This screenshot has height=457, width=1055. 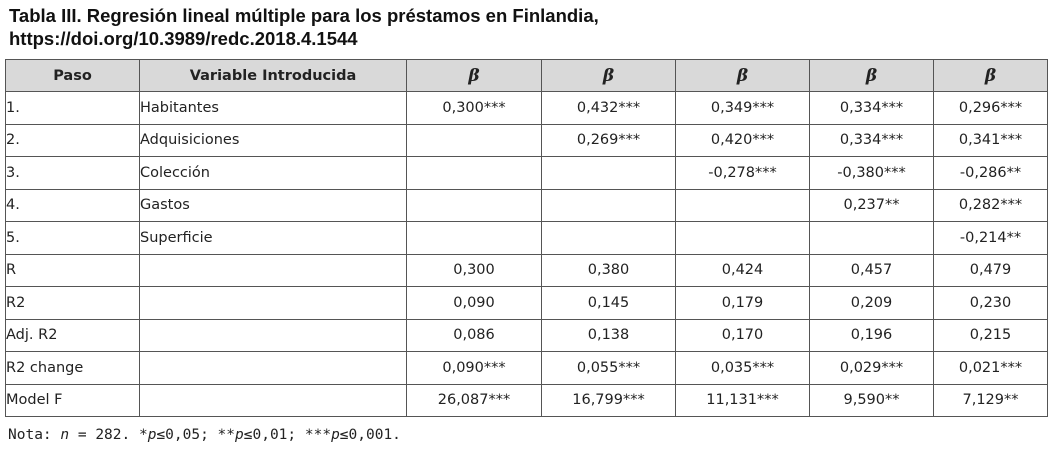 I want to click on cell-beta-3: 0,179, so click(x=742, y=303).